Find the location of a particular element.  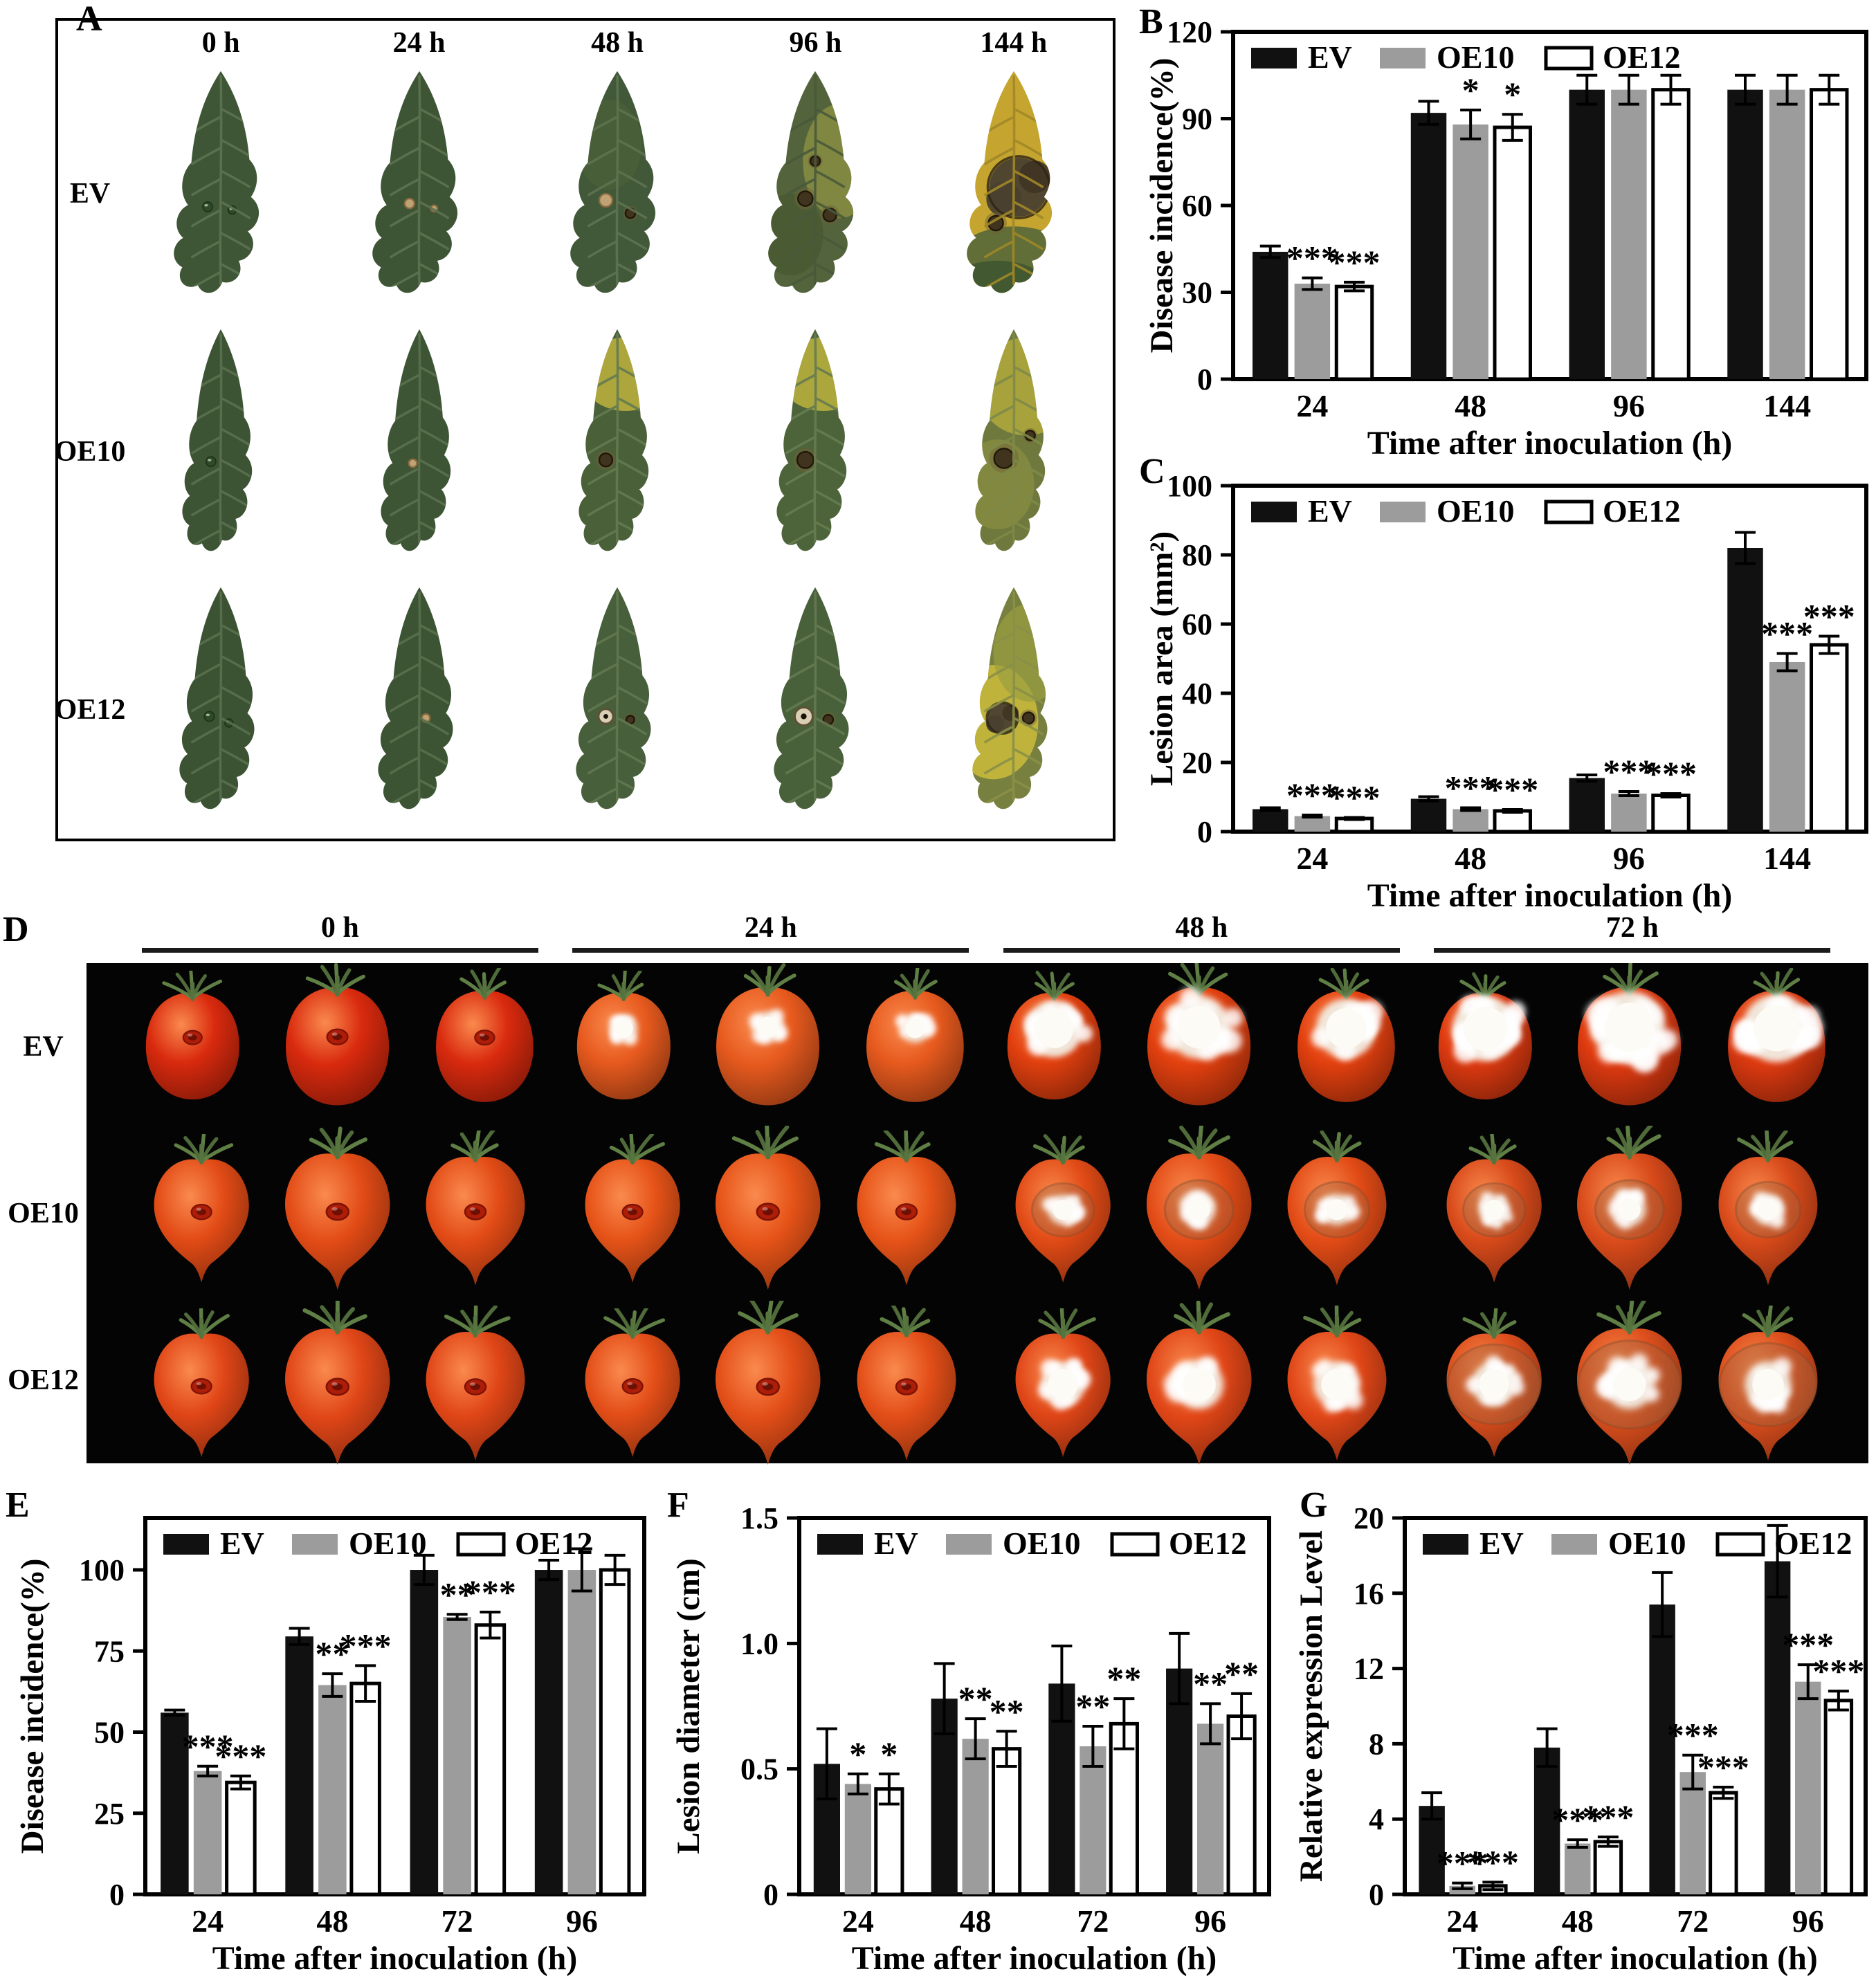

y-tick-label: 0.5 is located at coordinates (759, 1769).